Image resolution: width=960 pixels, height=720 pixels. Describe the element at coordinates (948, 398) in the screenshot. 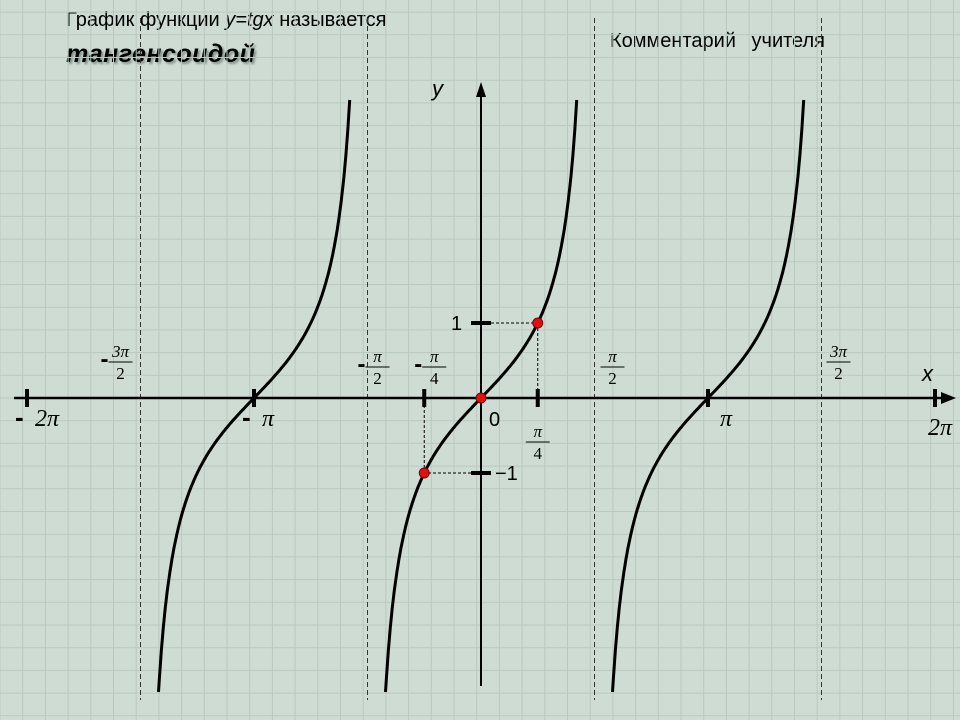

I see `x-axis-arrow` at that location.